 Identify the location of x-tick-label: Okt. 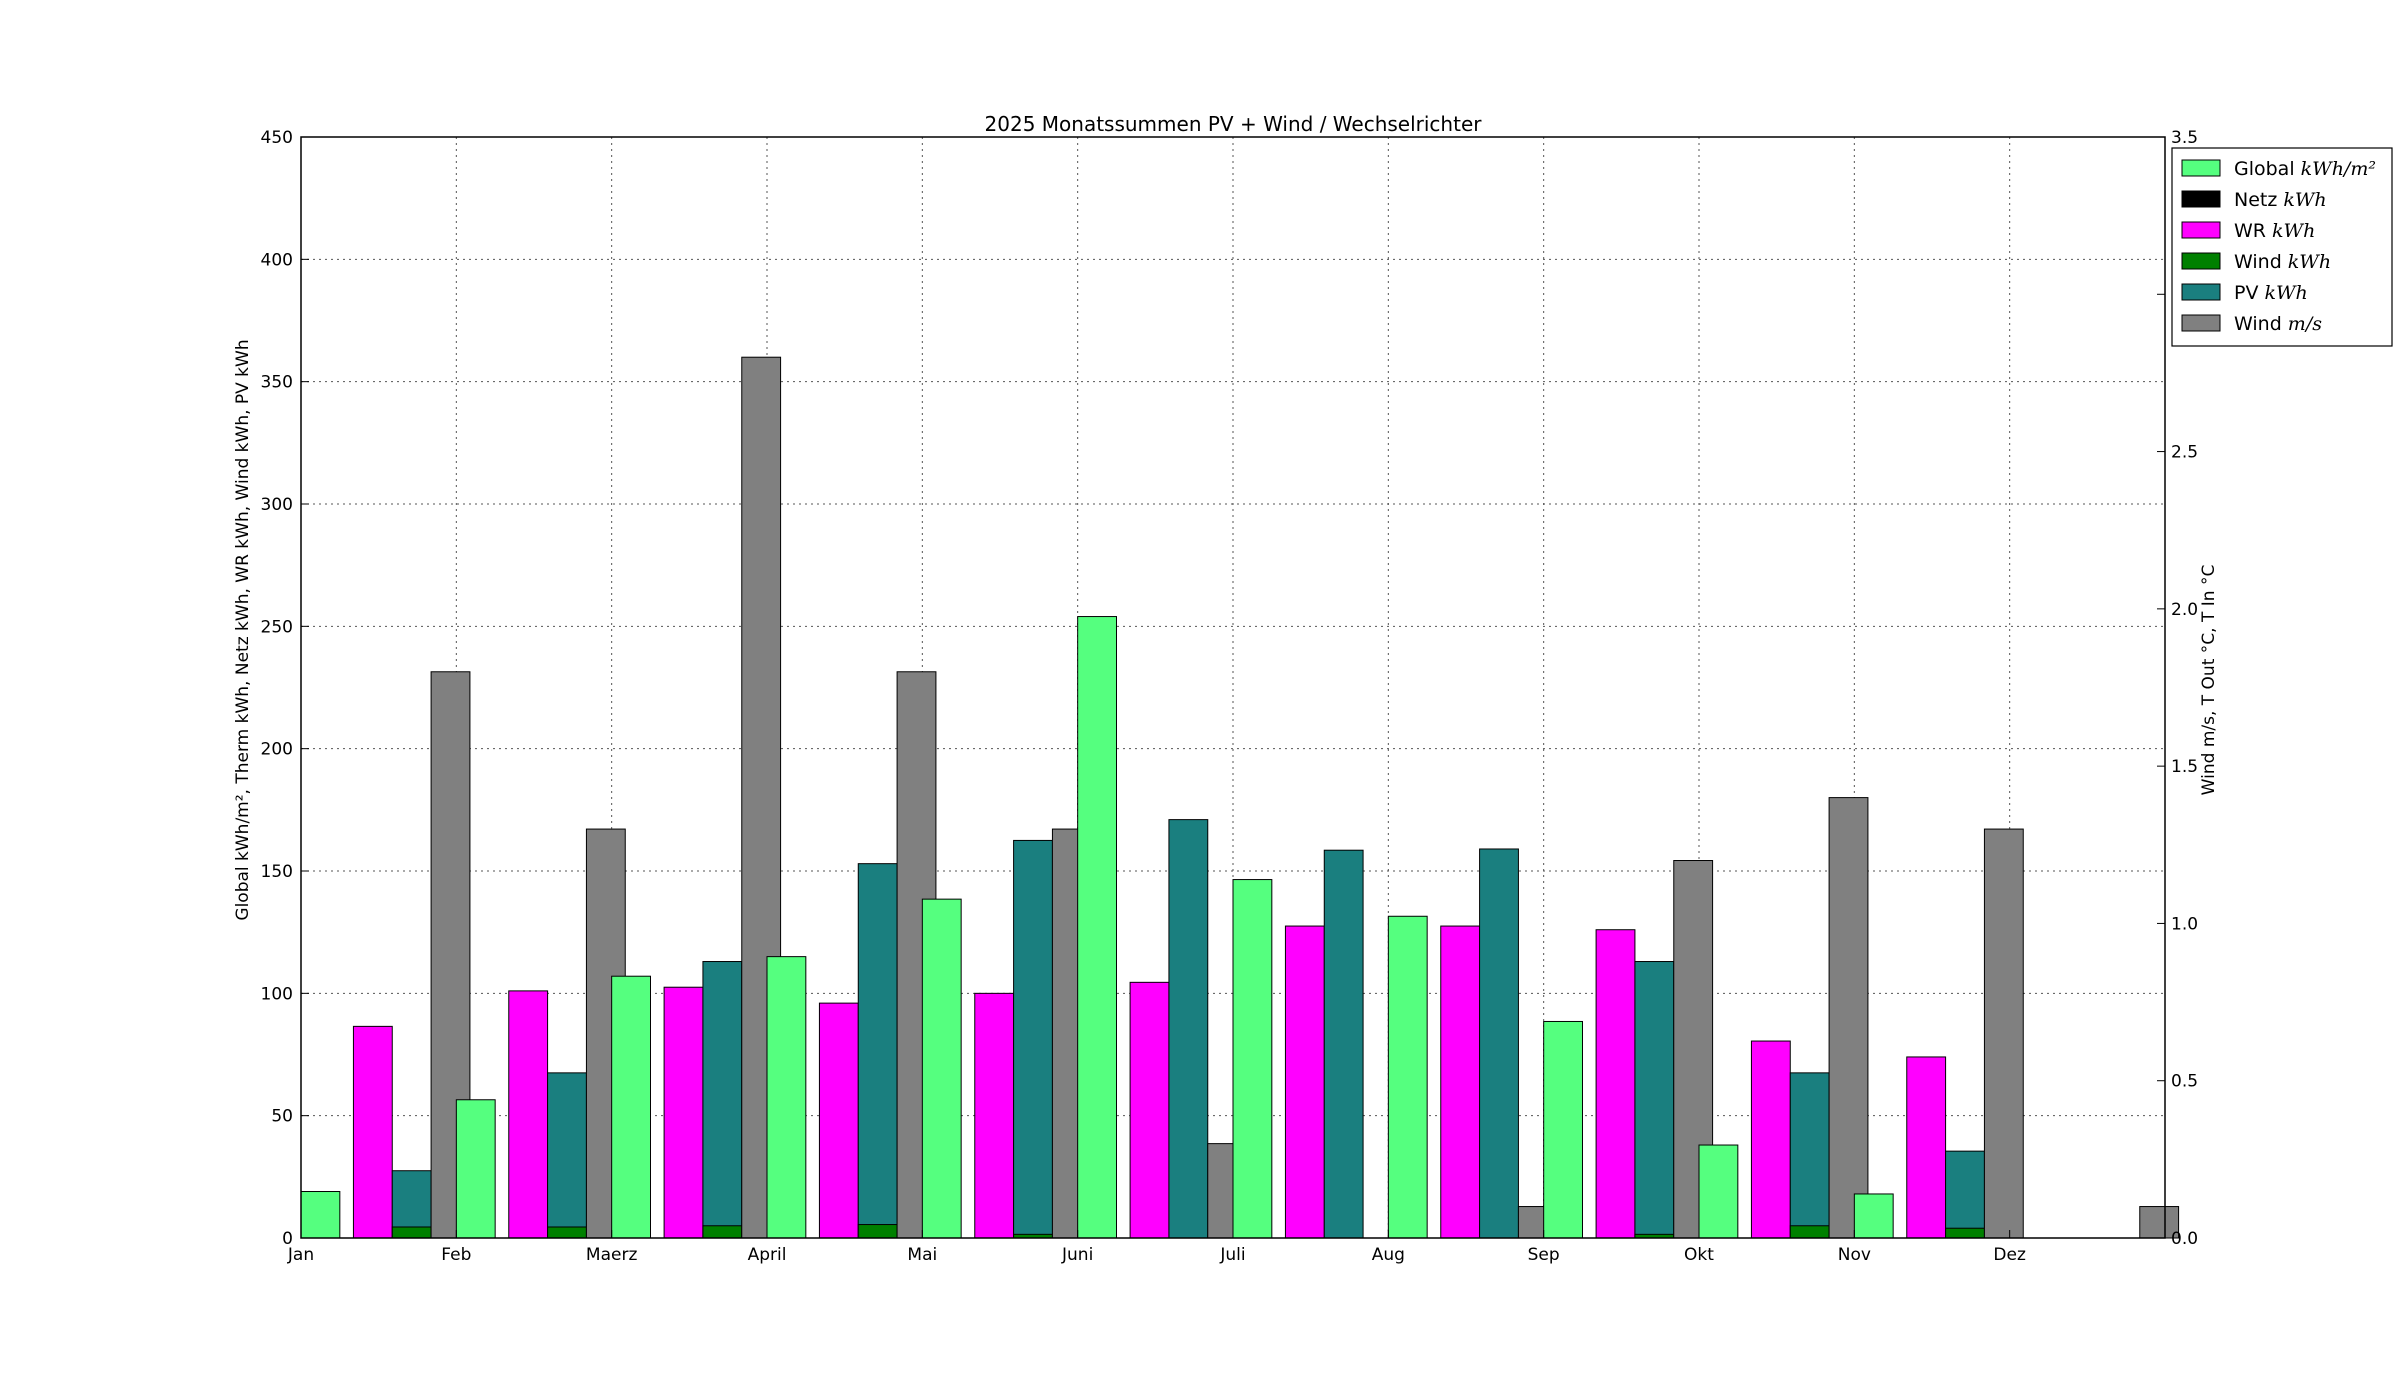
(1699, 1255).